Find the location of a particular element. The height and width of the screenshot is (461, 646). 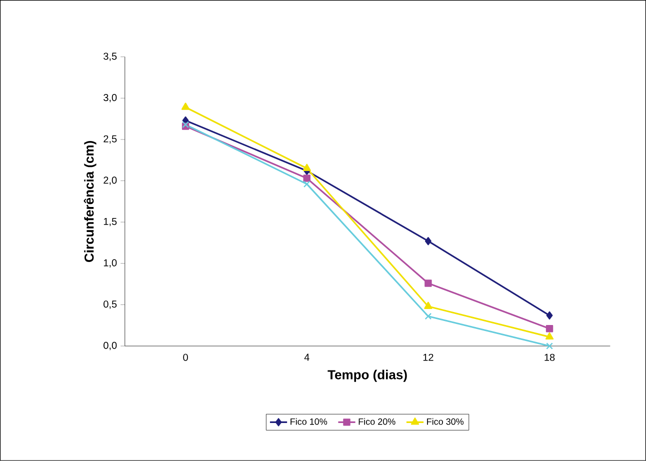

x-tick-label: 12 is located at coordinates (428, 357).